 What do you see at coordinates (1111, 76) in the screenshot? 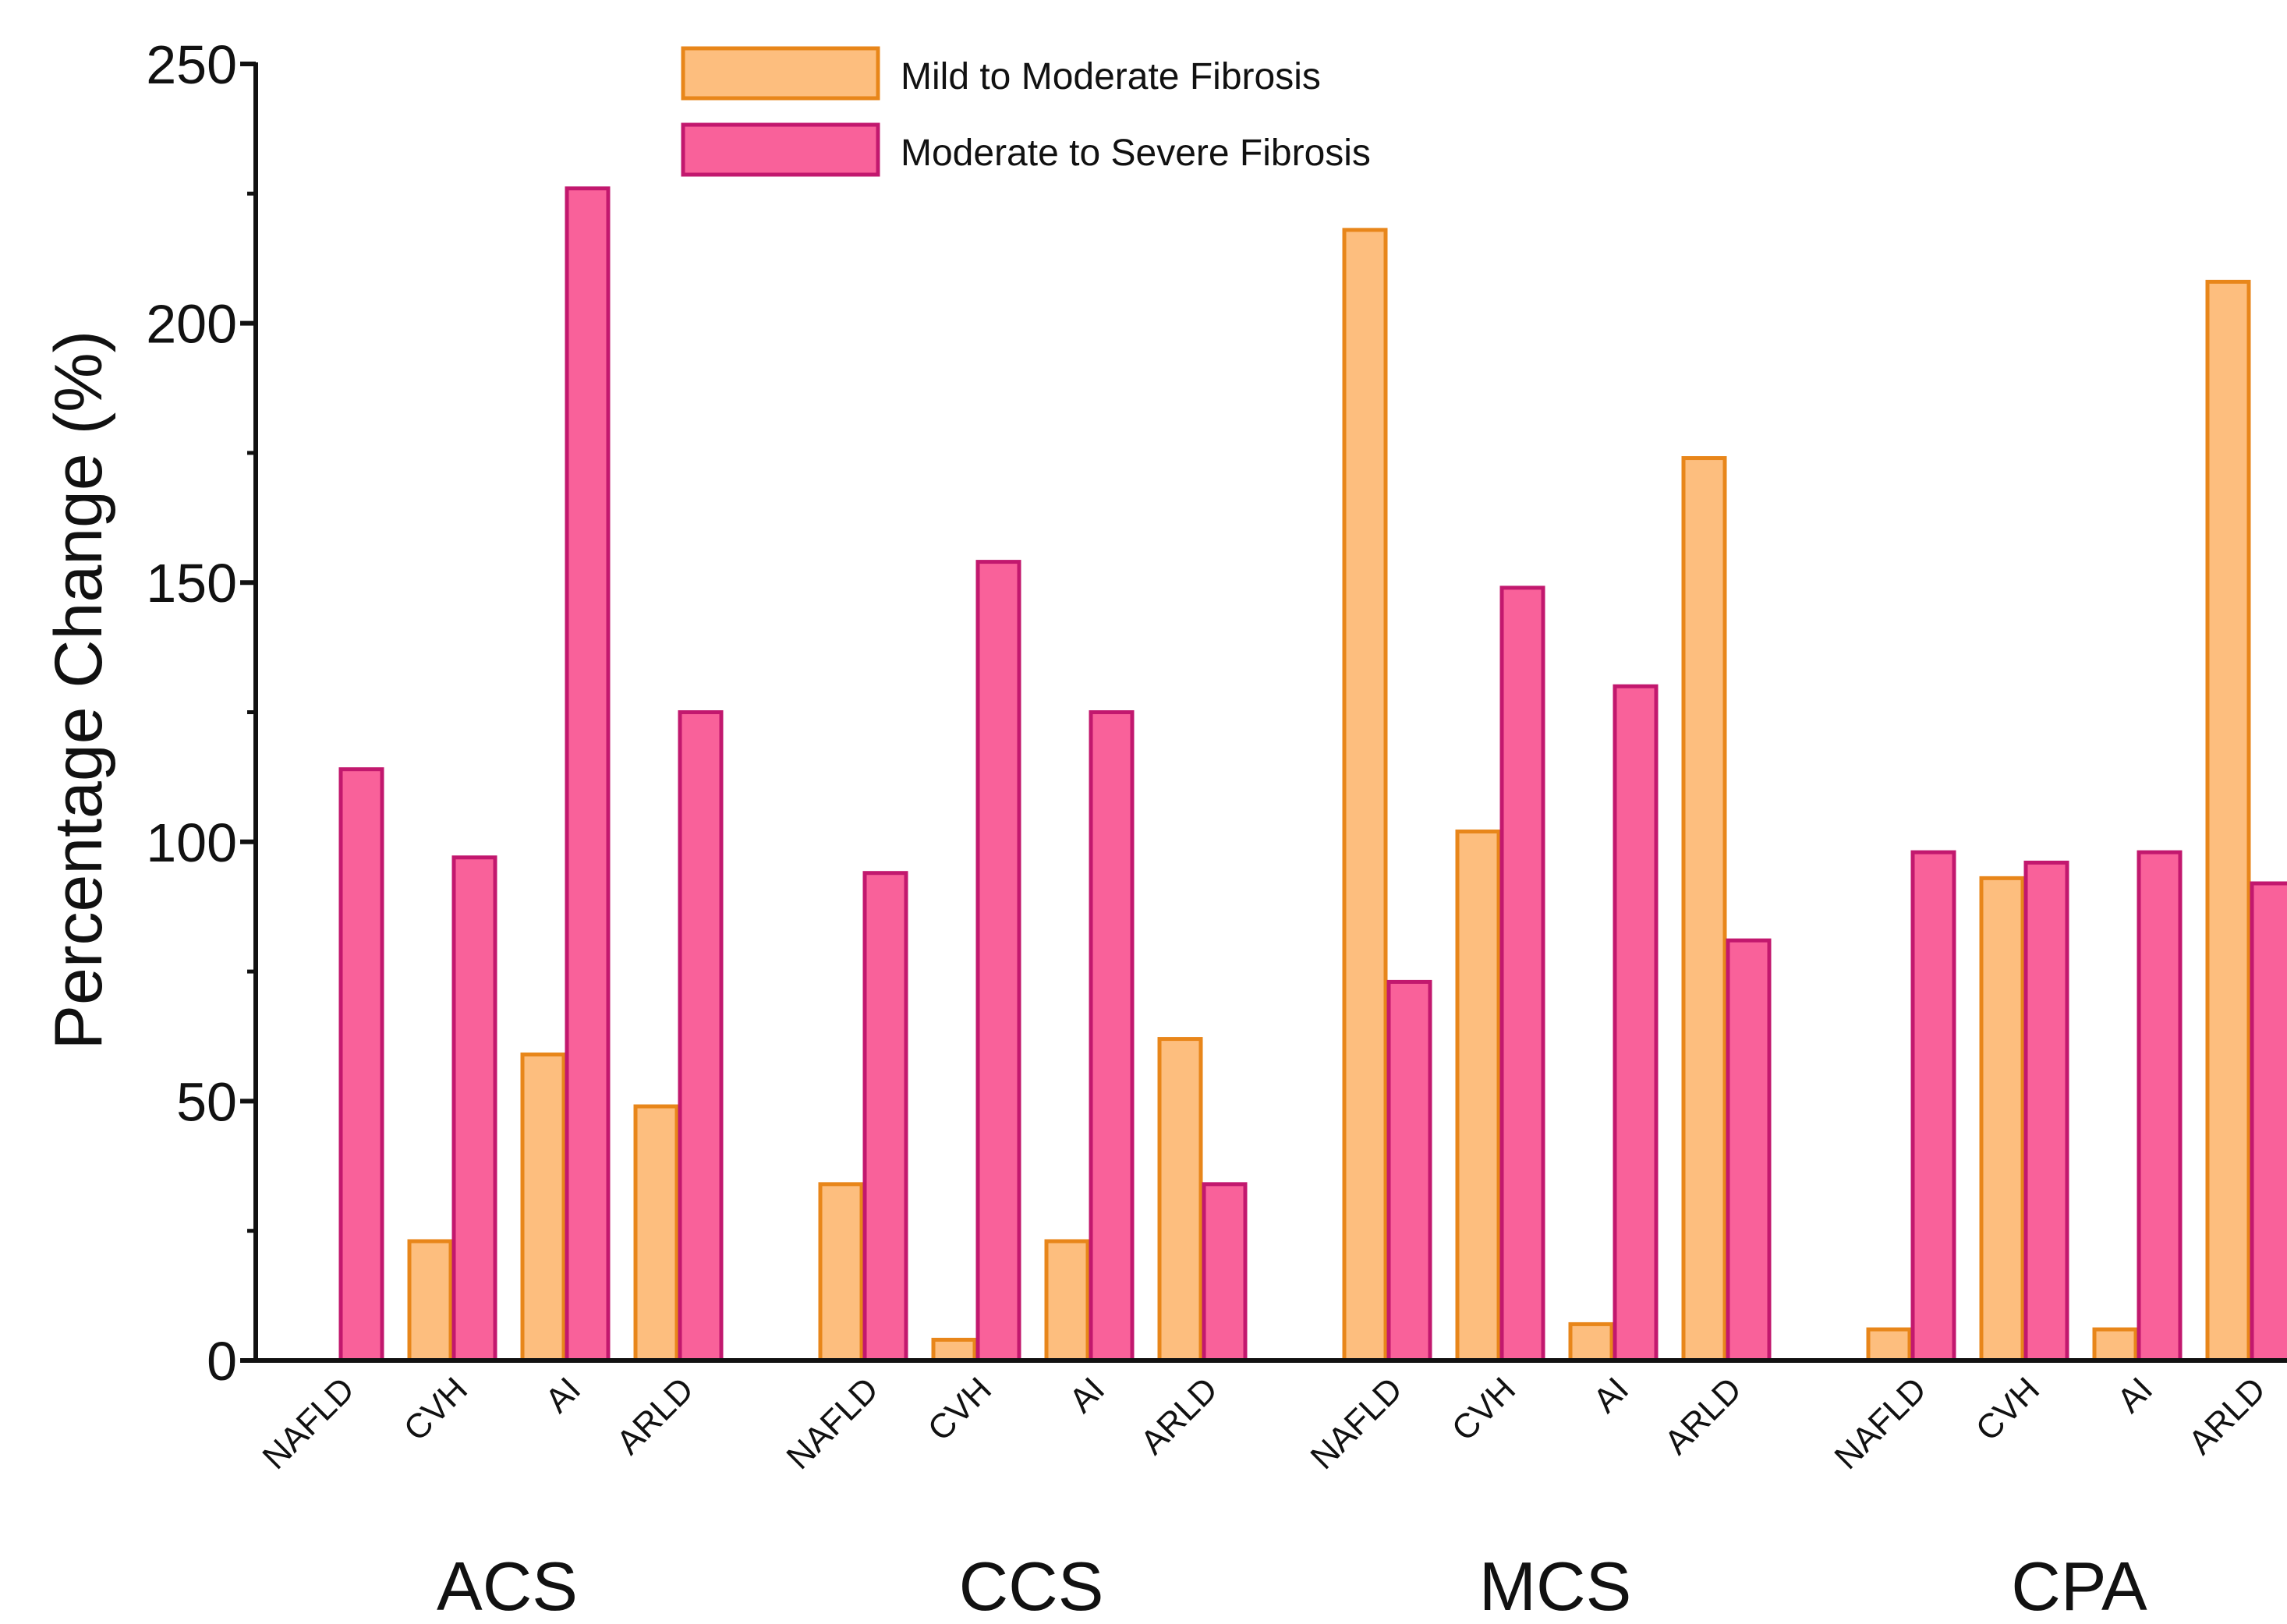
I see `legend-label-mild: Mild to Moderate Fibrosis` at bounding box center [1111, 76].